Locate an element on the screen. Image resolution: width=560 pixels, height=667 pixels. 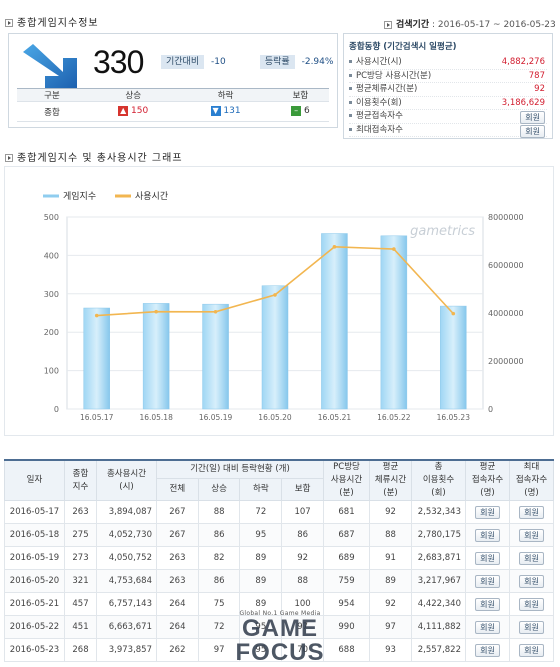
table-cell: 88 is located at coordinates (302, 581).